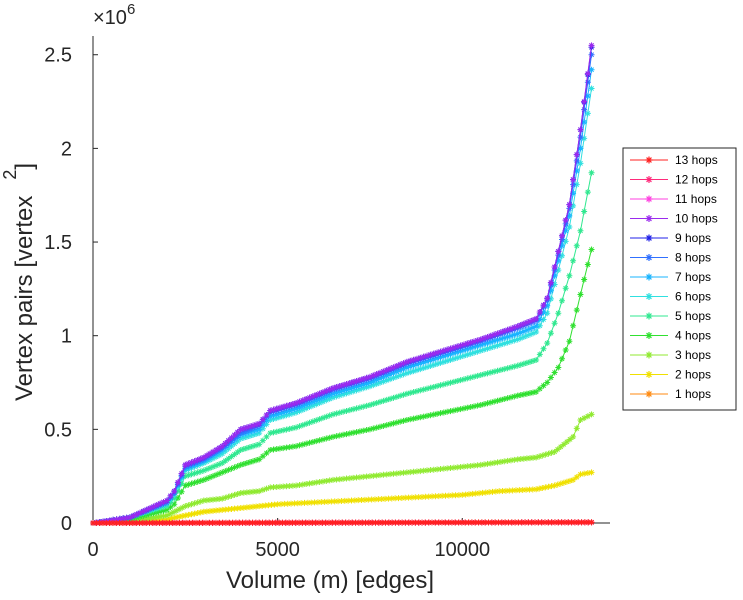 The image size is (743, 600). I want to click on y-axis-exponent-power: 6, so click(131, 9).